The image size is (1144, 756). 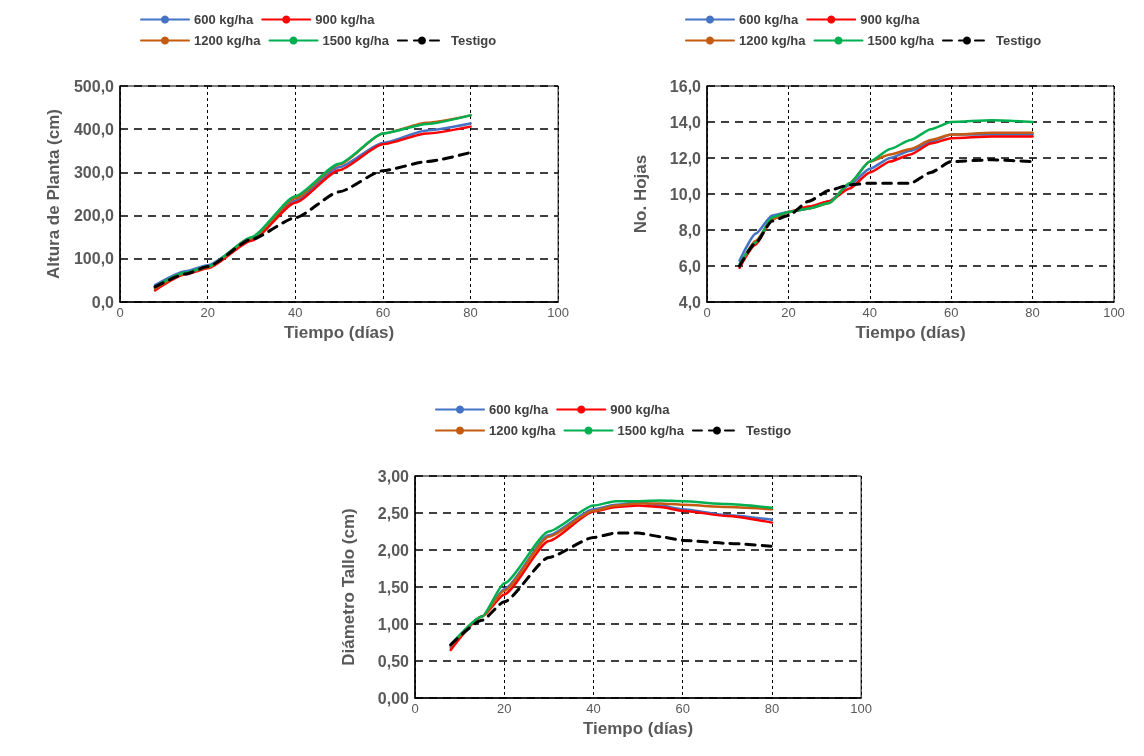 I want to click on y-tick-label: 0,00, so click(x=393, y=698).